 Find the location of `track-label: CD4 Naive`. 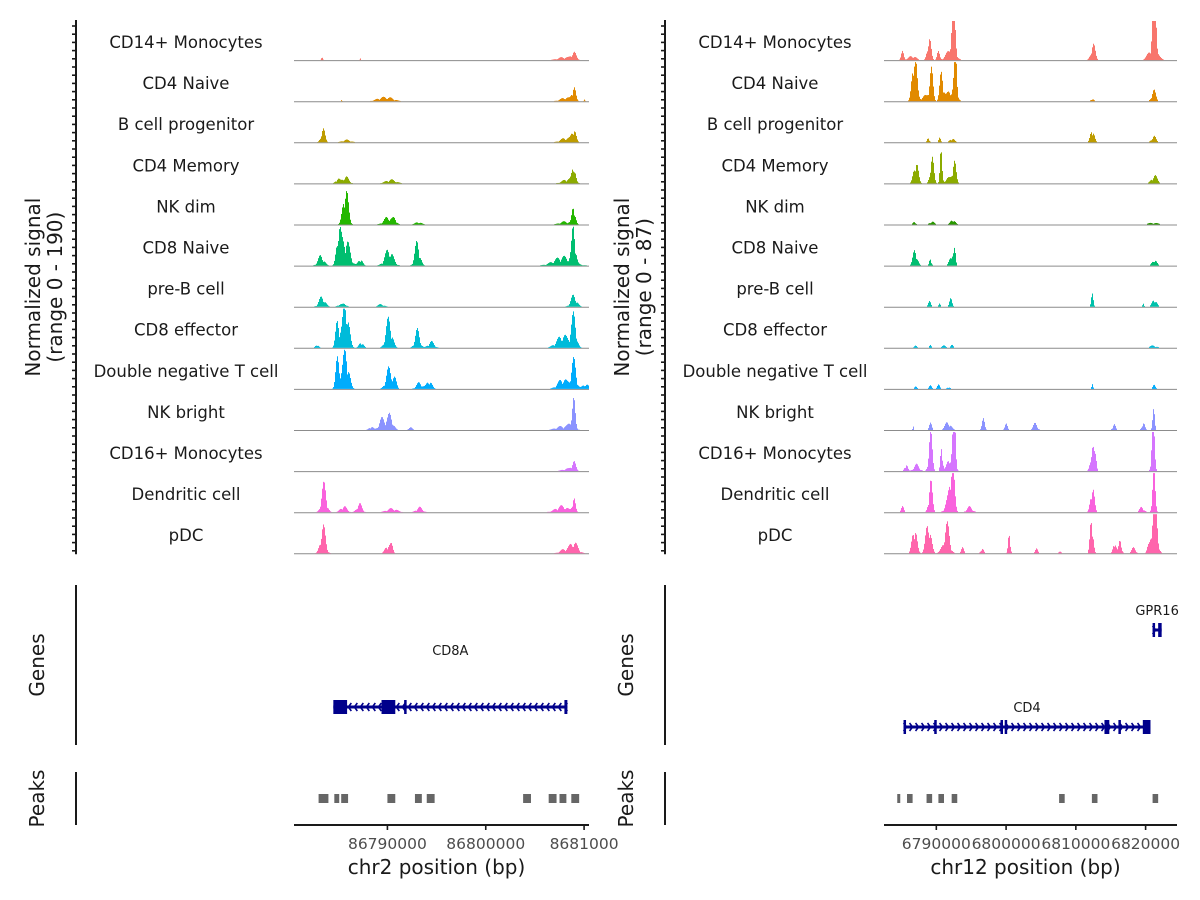

track-label: CD4 Naive is located at coordinates (186, 83).